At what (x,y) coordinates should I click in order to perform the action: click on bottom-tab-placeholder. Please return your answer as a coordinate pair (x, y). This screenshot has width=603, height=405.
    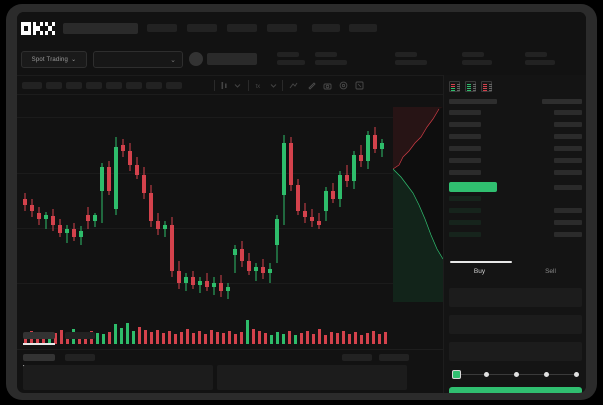
    Looking at the image, I should click on (80, 357).